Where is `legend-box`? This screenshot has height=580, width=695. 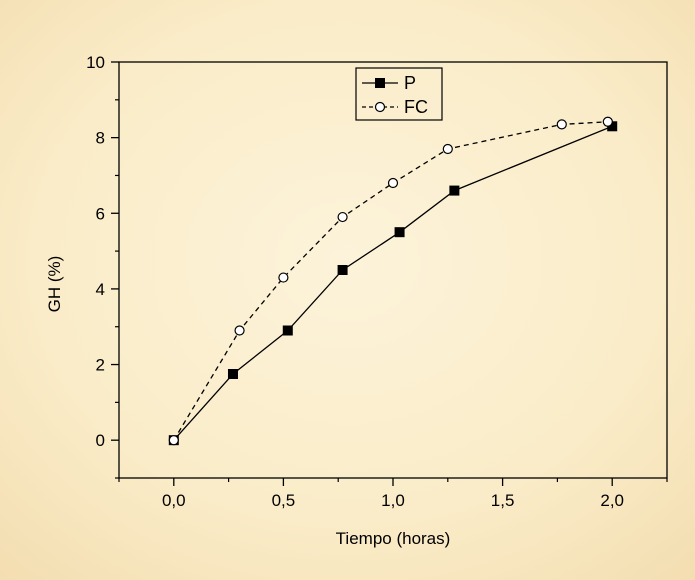
legend-box is located at coordinates (399, 94).